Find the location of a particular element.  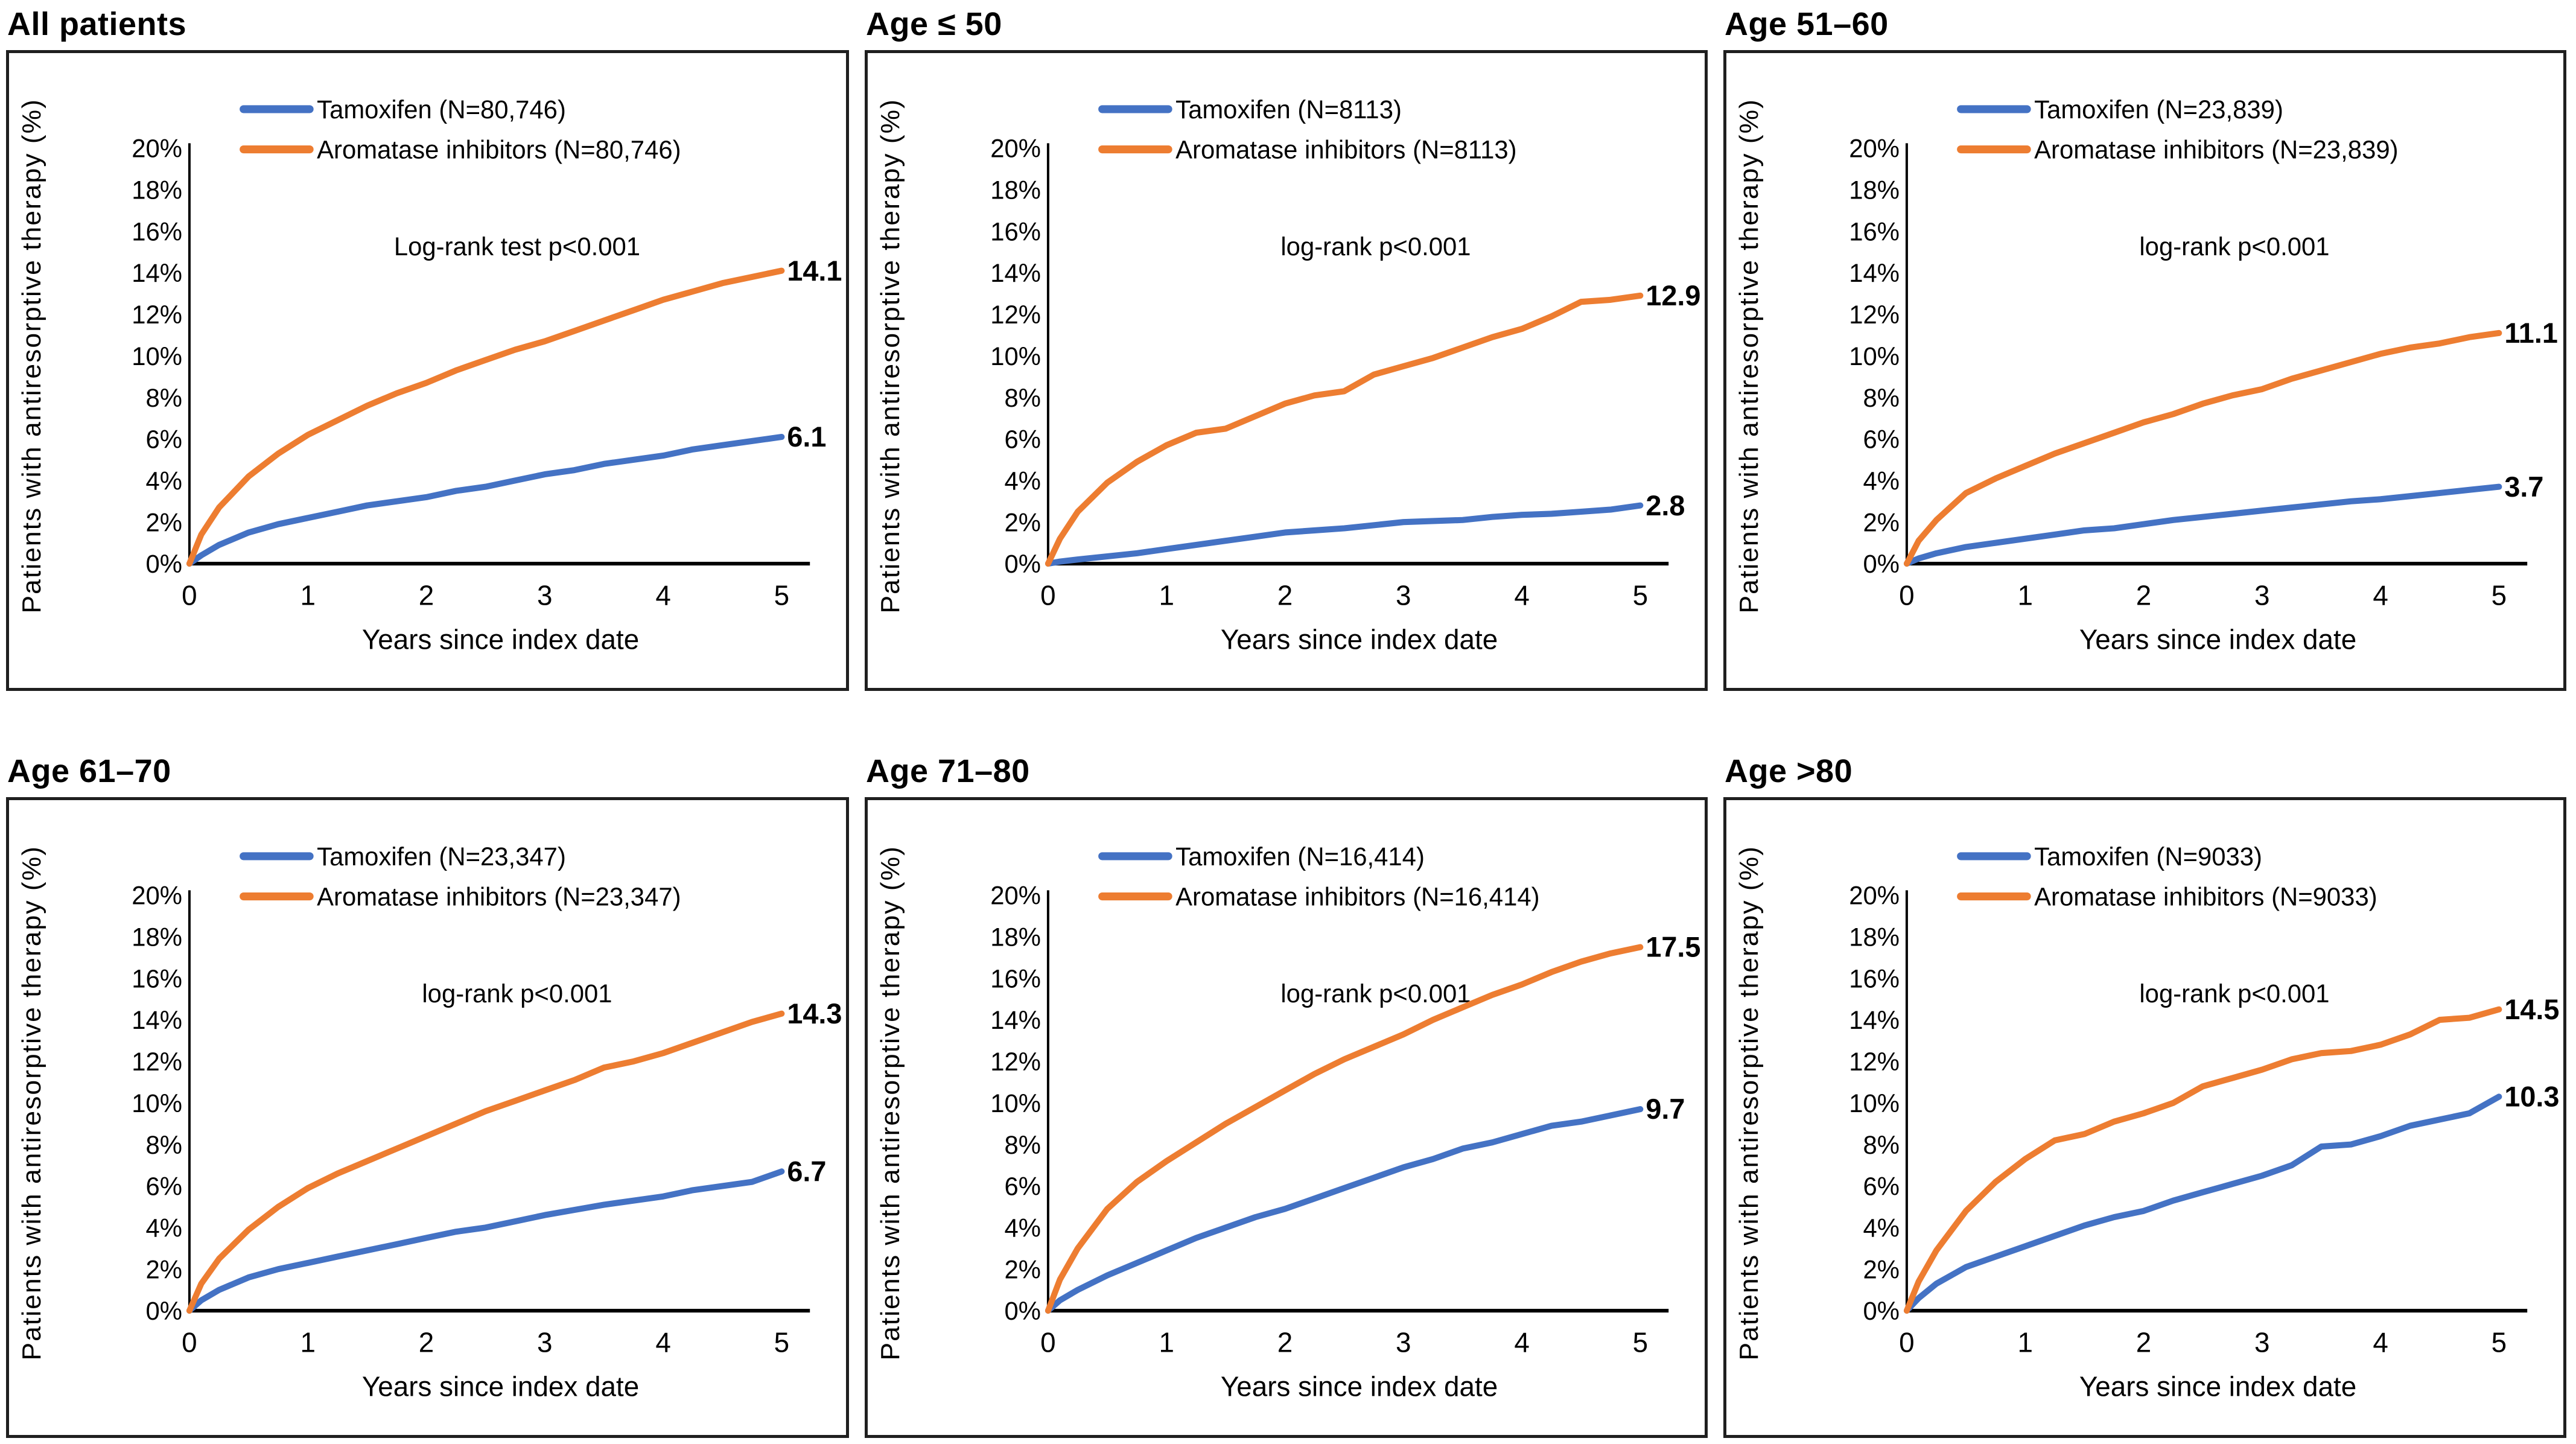

legend-label-aromatase_inhibitors: Aromatase inhibitors (N=23,839) is located at coordinates (2216, 149).